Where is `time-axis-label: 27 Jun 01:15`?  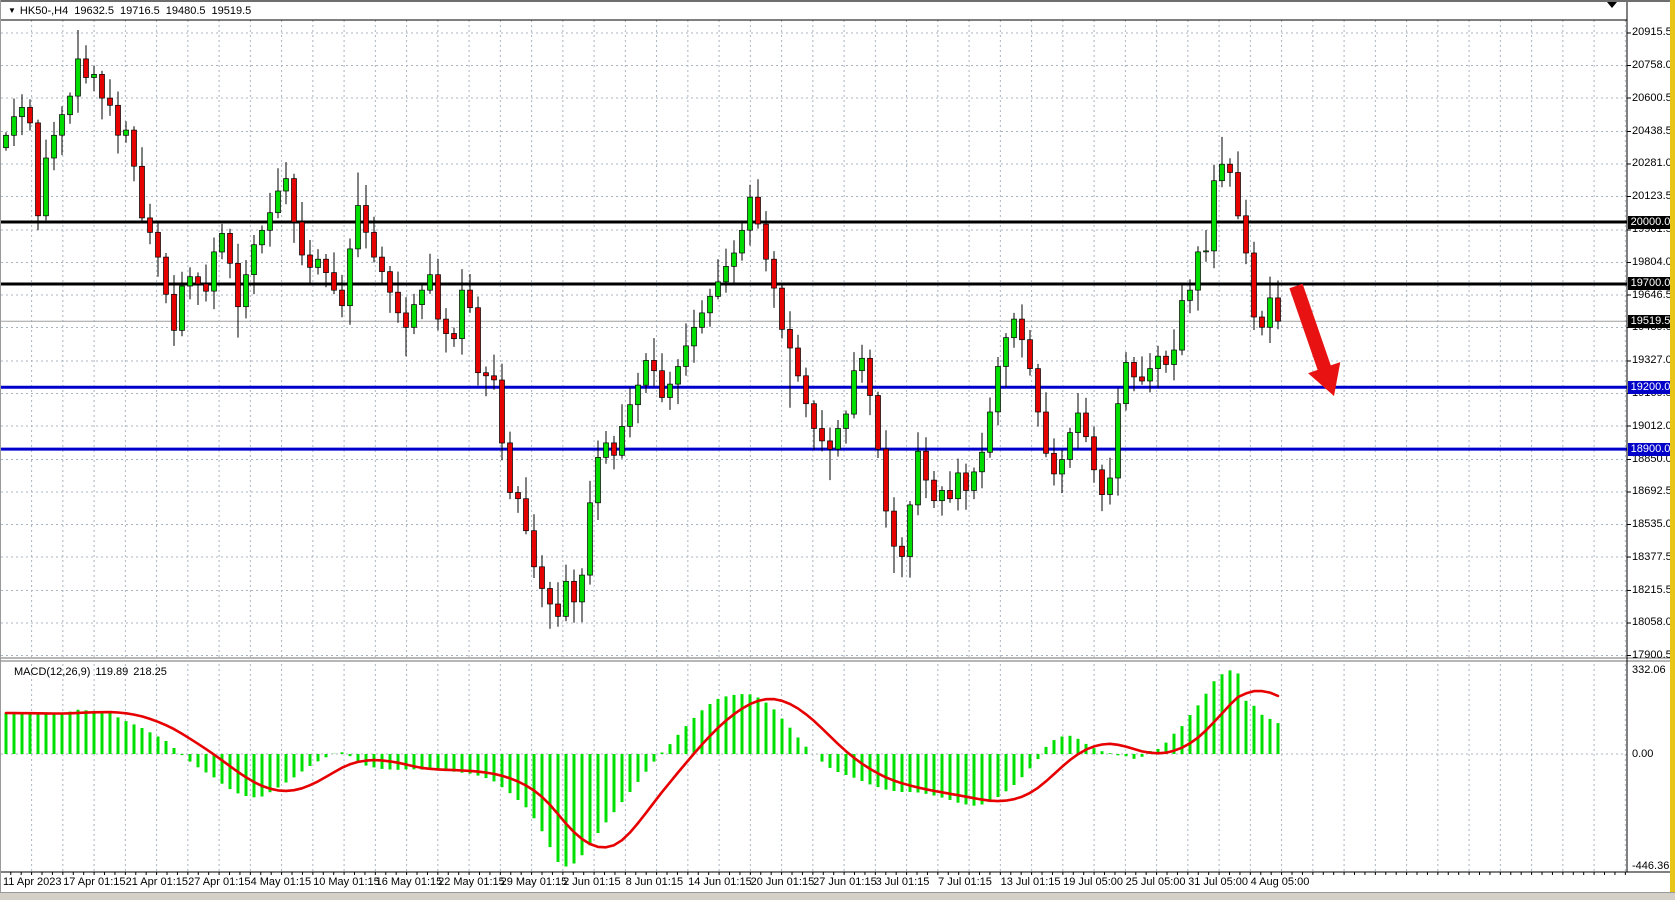
time-axis-label: 27 Jun 01:15 is located at coordinates (845, 882).